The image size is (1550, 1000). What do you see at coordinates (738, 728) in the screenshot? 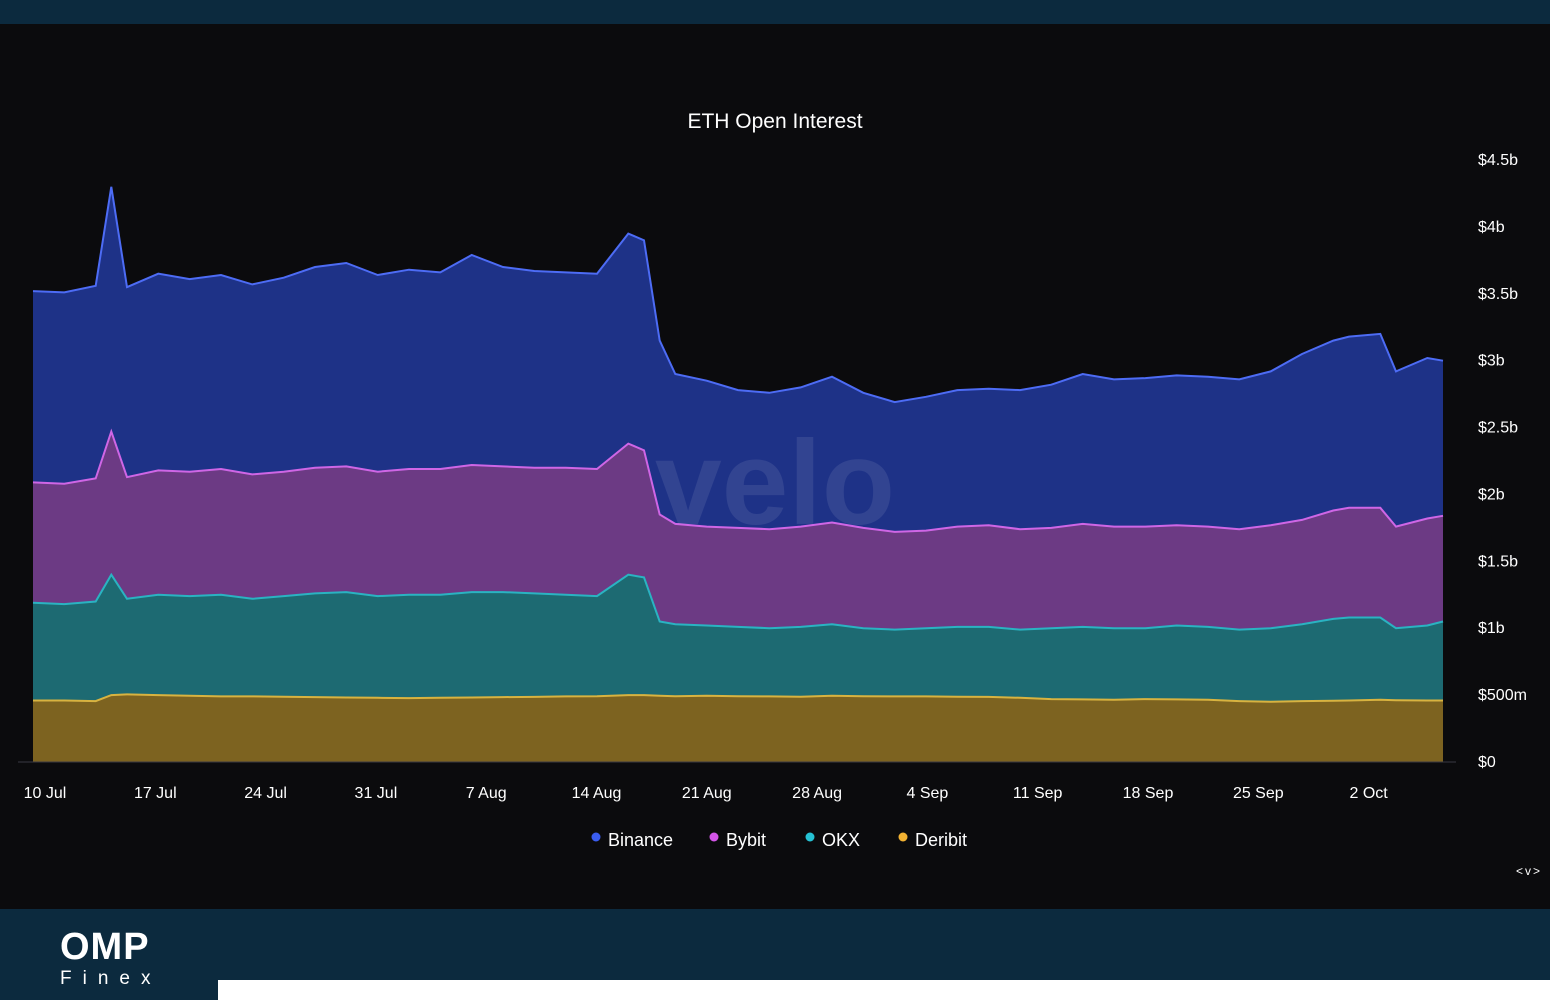
I see `area-deribit` at bounding box center [738, 728].